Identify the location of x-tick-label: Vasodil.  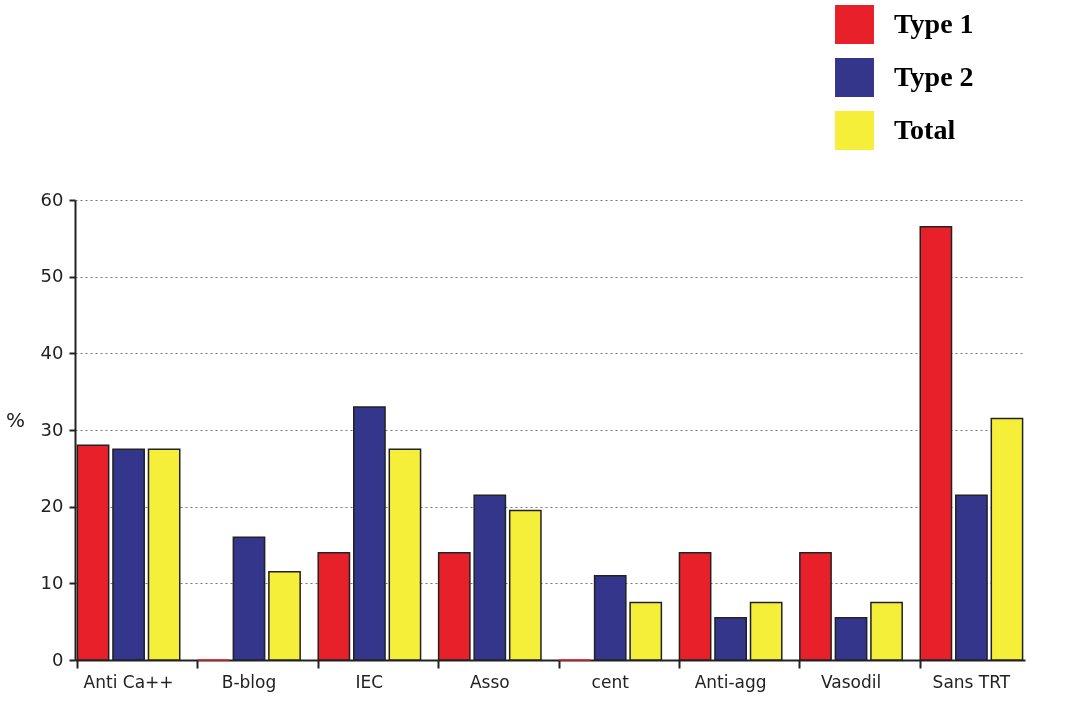
(851, 681).